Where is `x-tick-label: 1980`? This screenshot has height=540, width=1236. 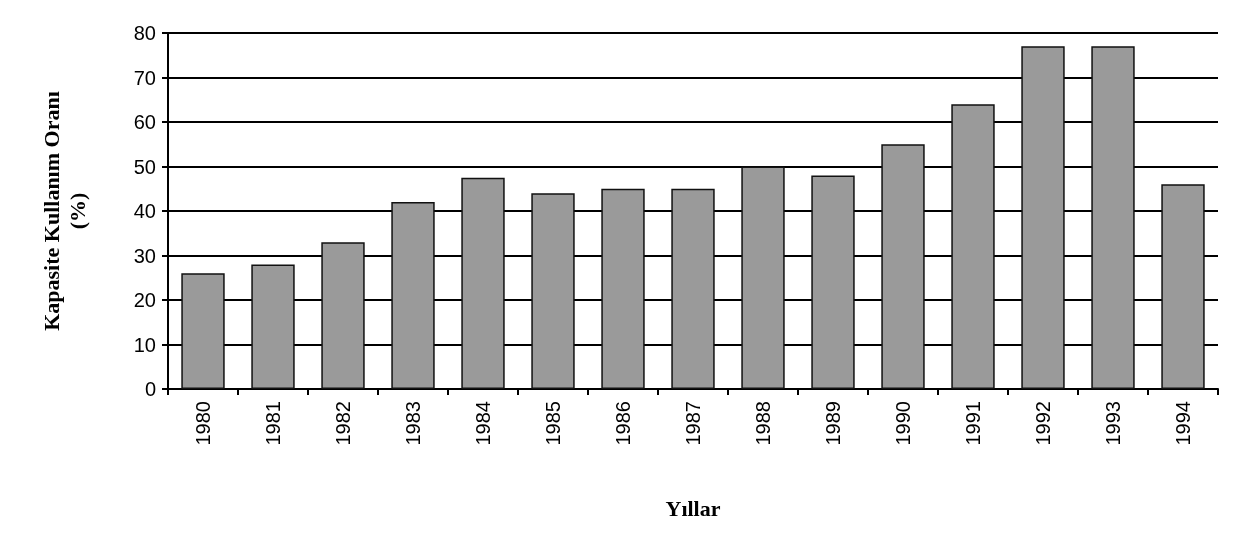
x-tick-label: 1980 is located at coordinates (203, 423).